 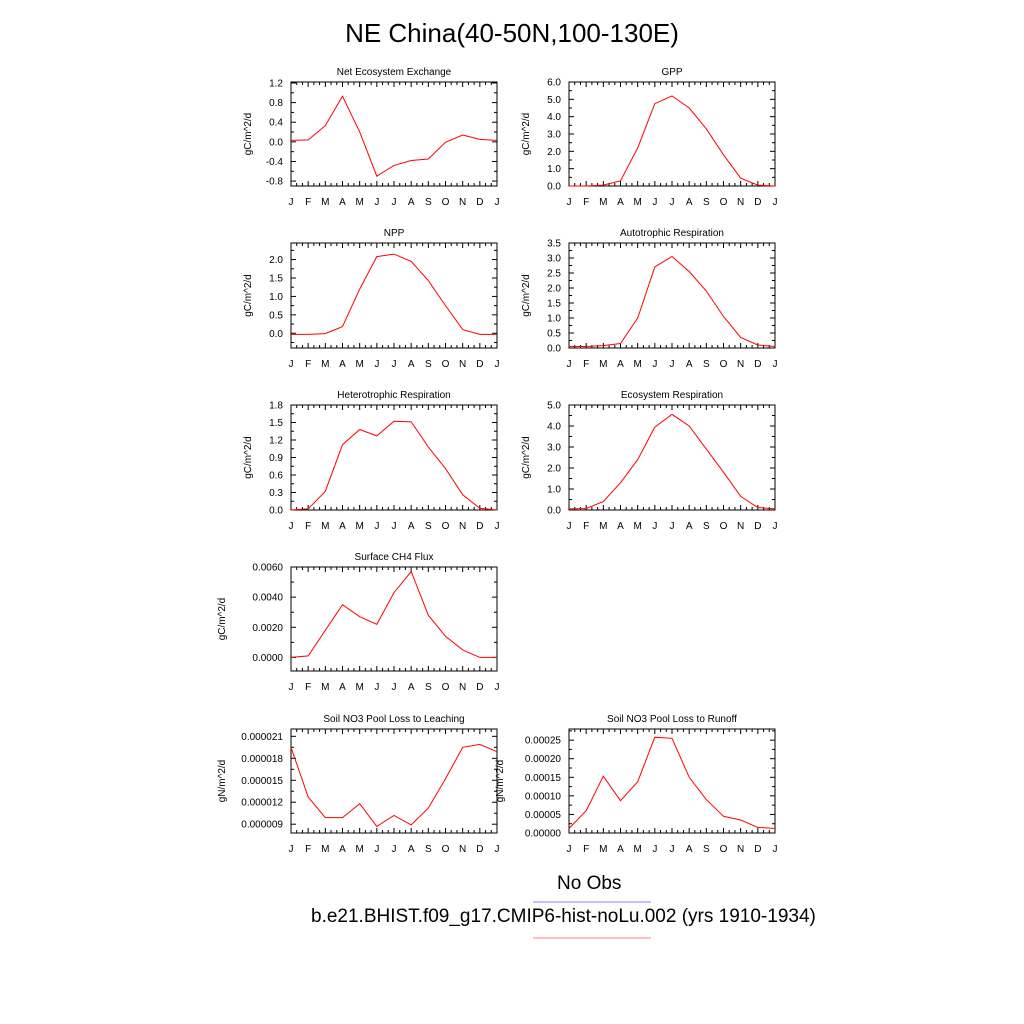 What do you see at coordinates (671, 72) in the screenshot?
I see `panel-title: GPP` at bounding box center [671, 72].